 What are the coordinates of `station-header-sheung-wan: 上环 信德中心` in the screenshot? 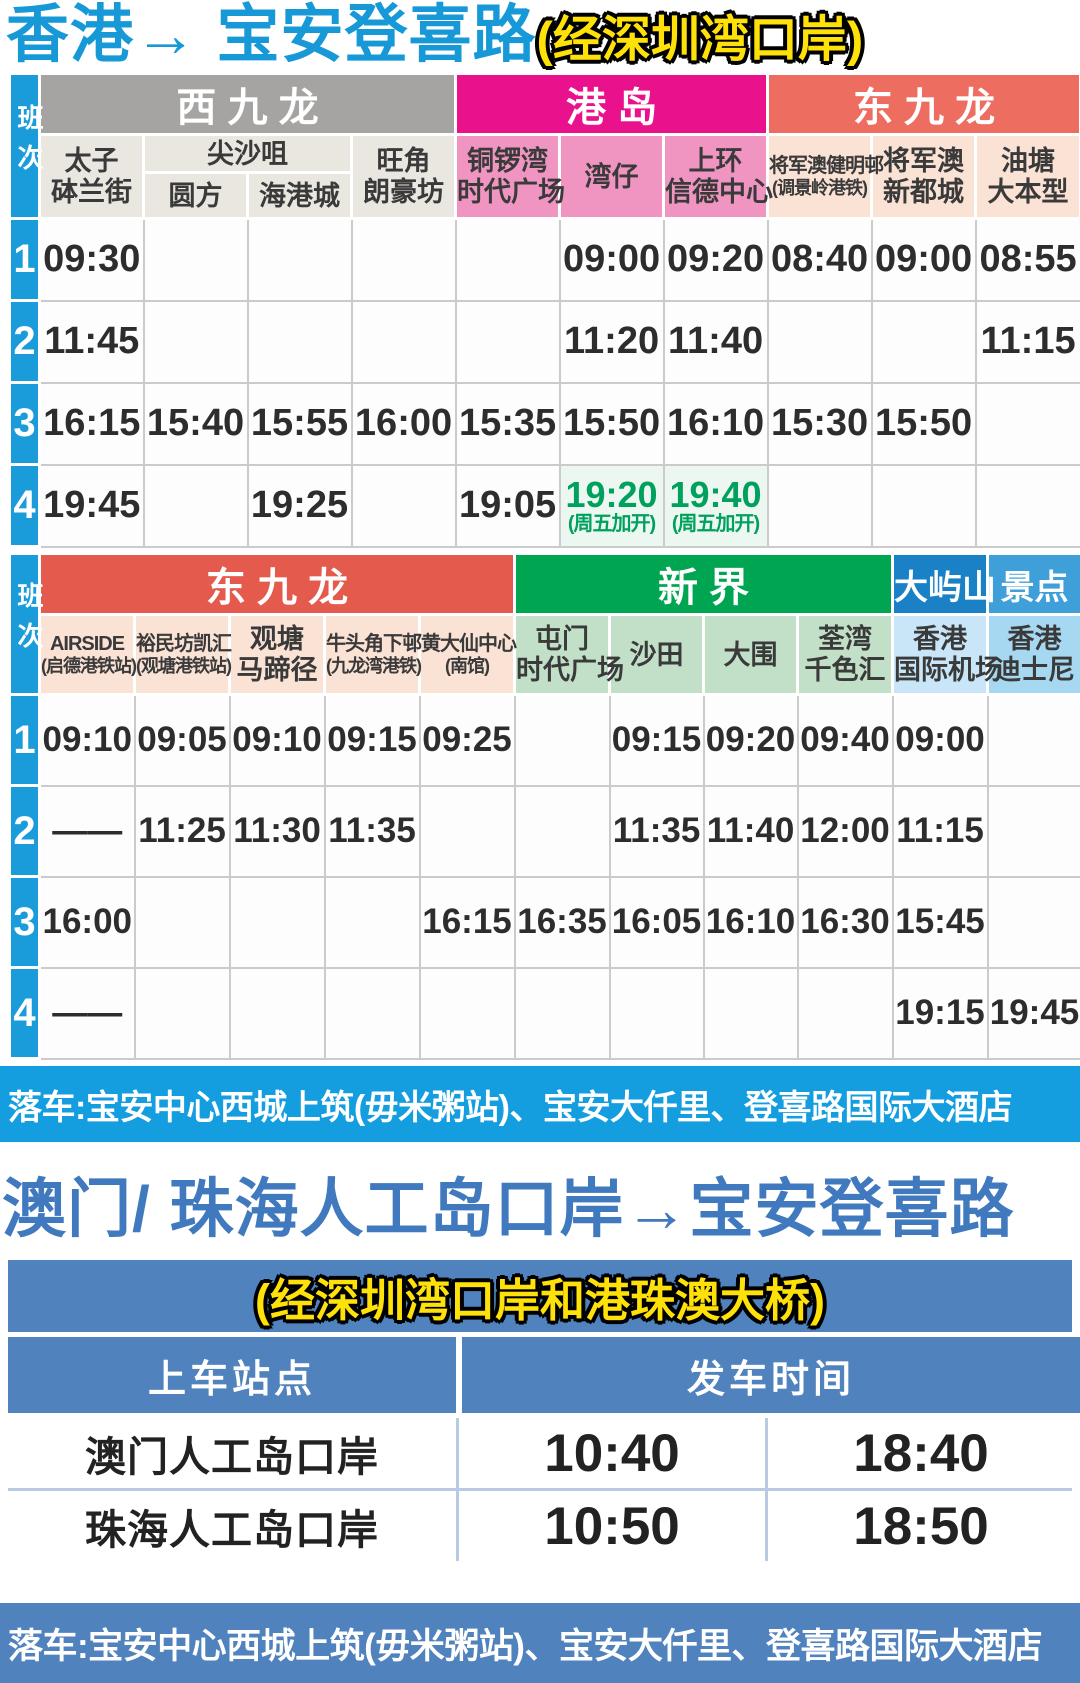 It's located at (717, 177).